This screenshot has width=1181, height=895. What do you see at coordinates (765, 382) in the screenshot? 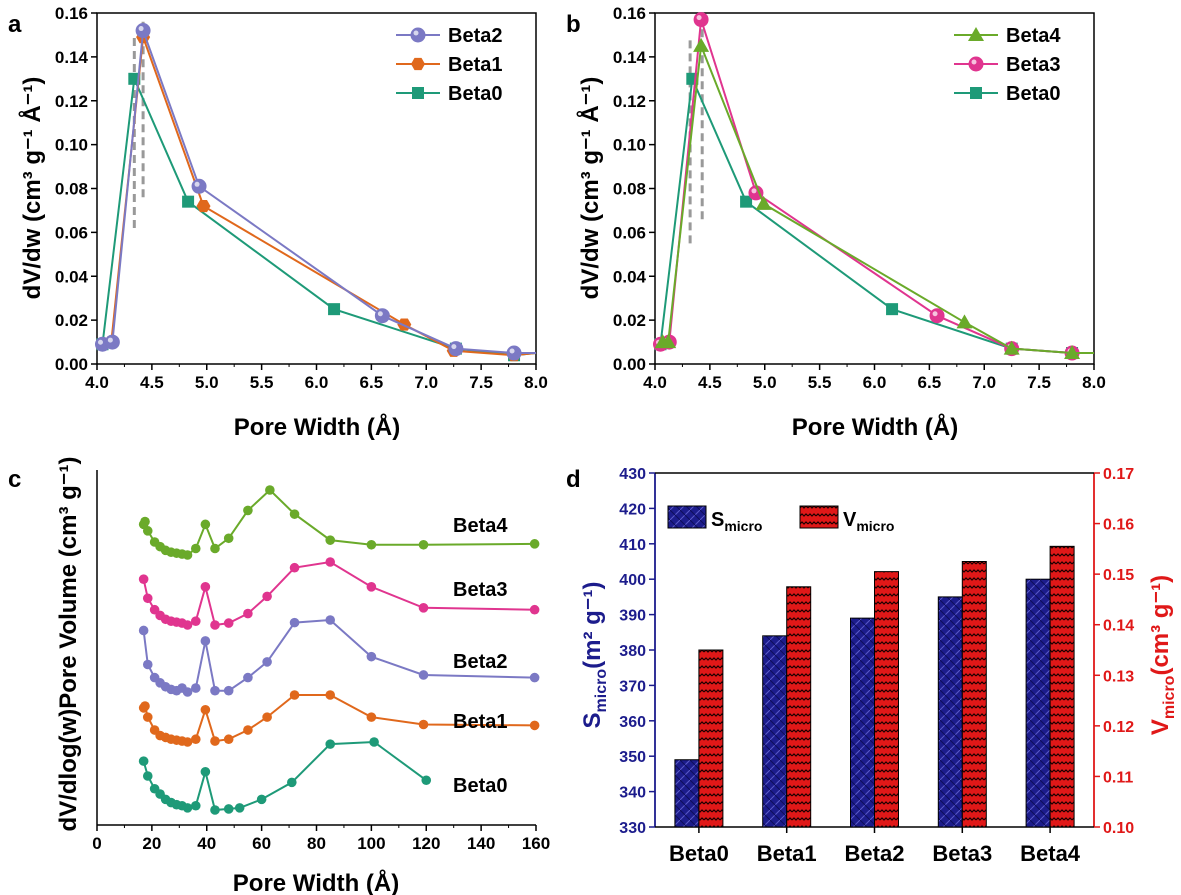
I see `x-tick-label: 5.0` at bounding box center [765, 382].